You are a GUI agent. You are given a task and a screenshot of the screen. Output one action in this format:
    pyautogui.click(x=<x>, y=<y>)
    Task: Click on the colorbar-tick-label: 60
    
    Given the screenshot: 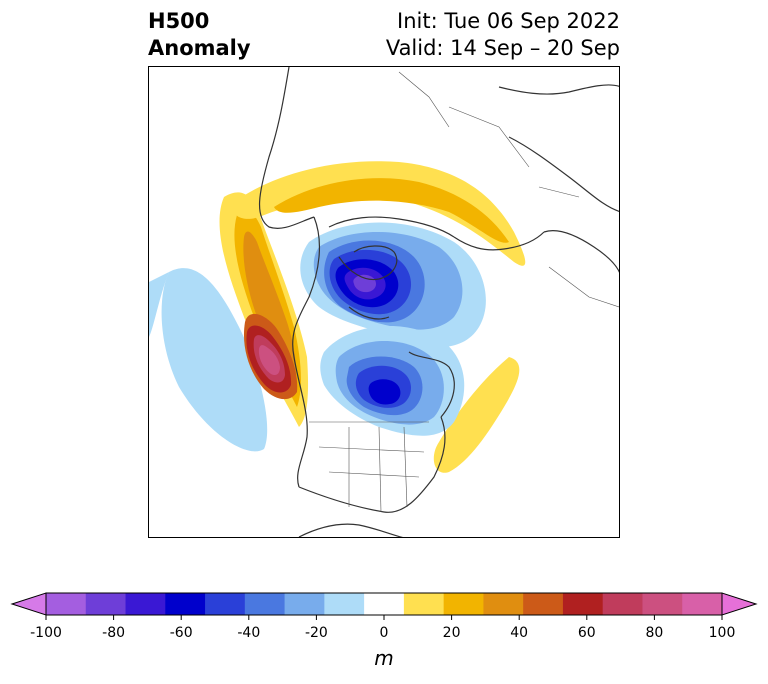 What is the action you would take?
    pyautogui.click(x=586, y=633)
    